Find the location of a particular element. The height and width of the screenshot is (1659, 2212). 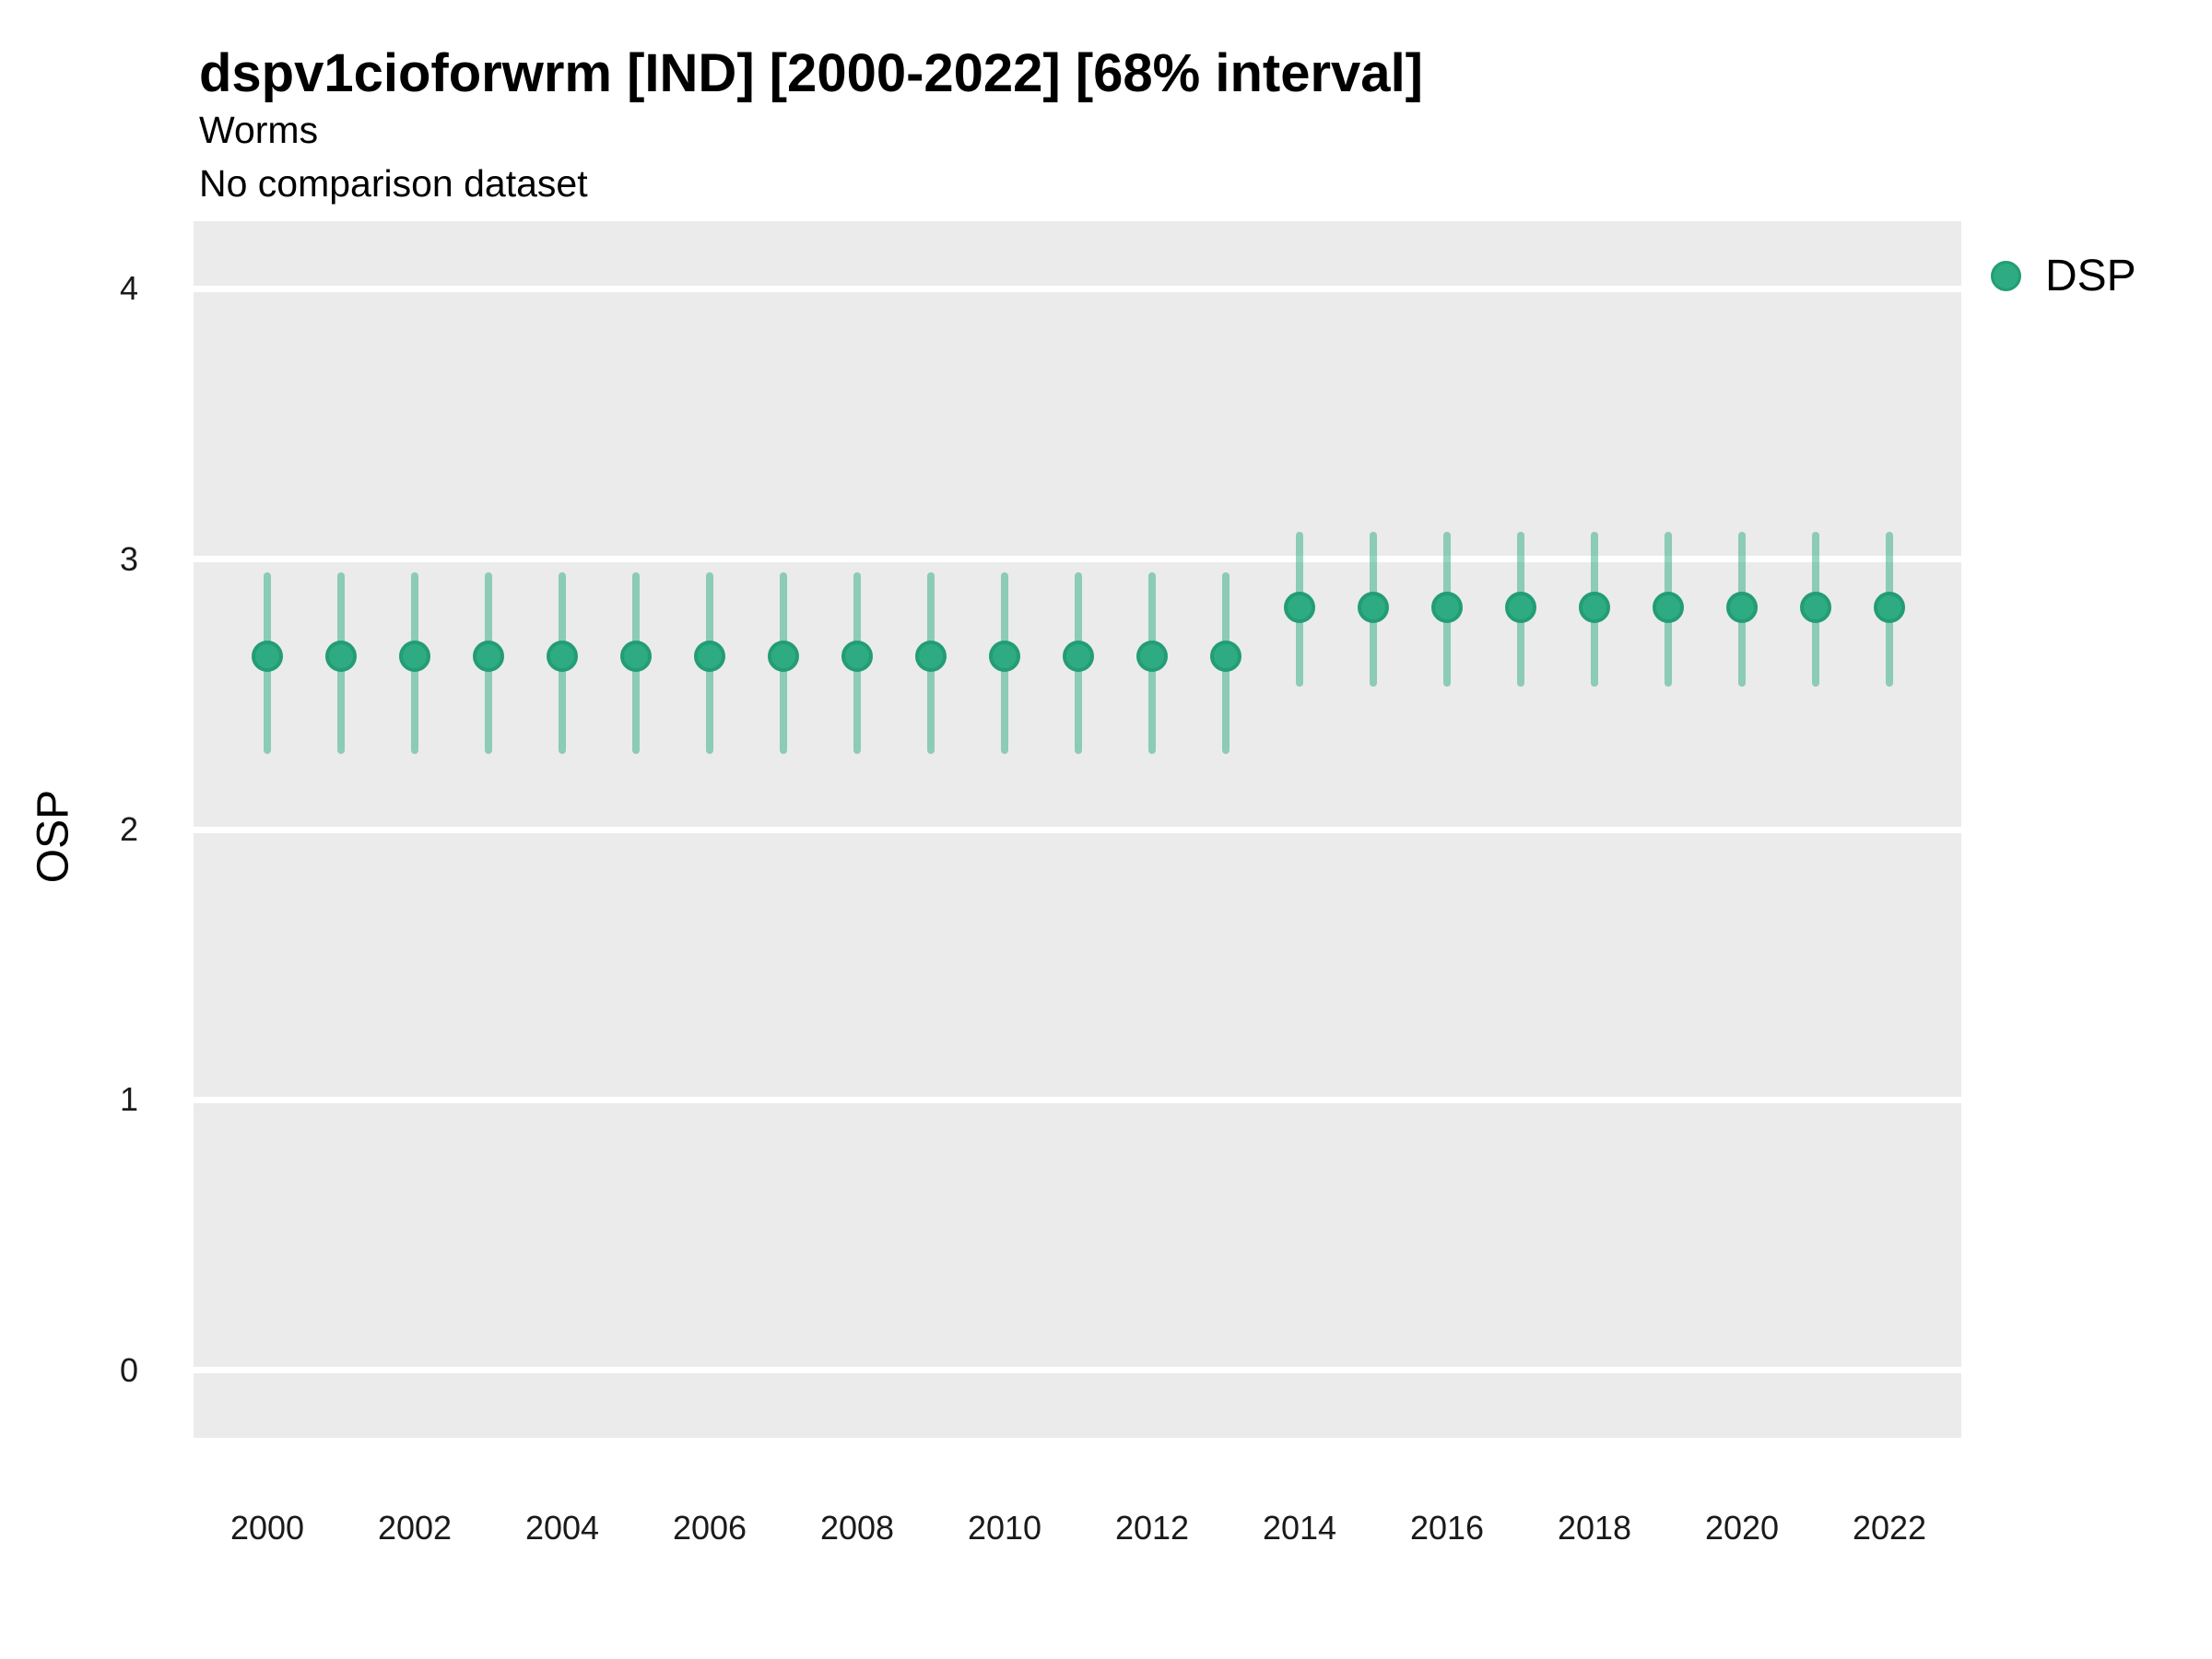

data-point-2022 is located at coordinates (1889, 608).